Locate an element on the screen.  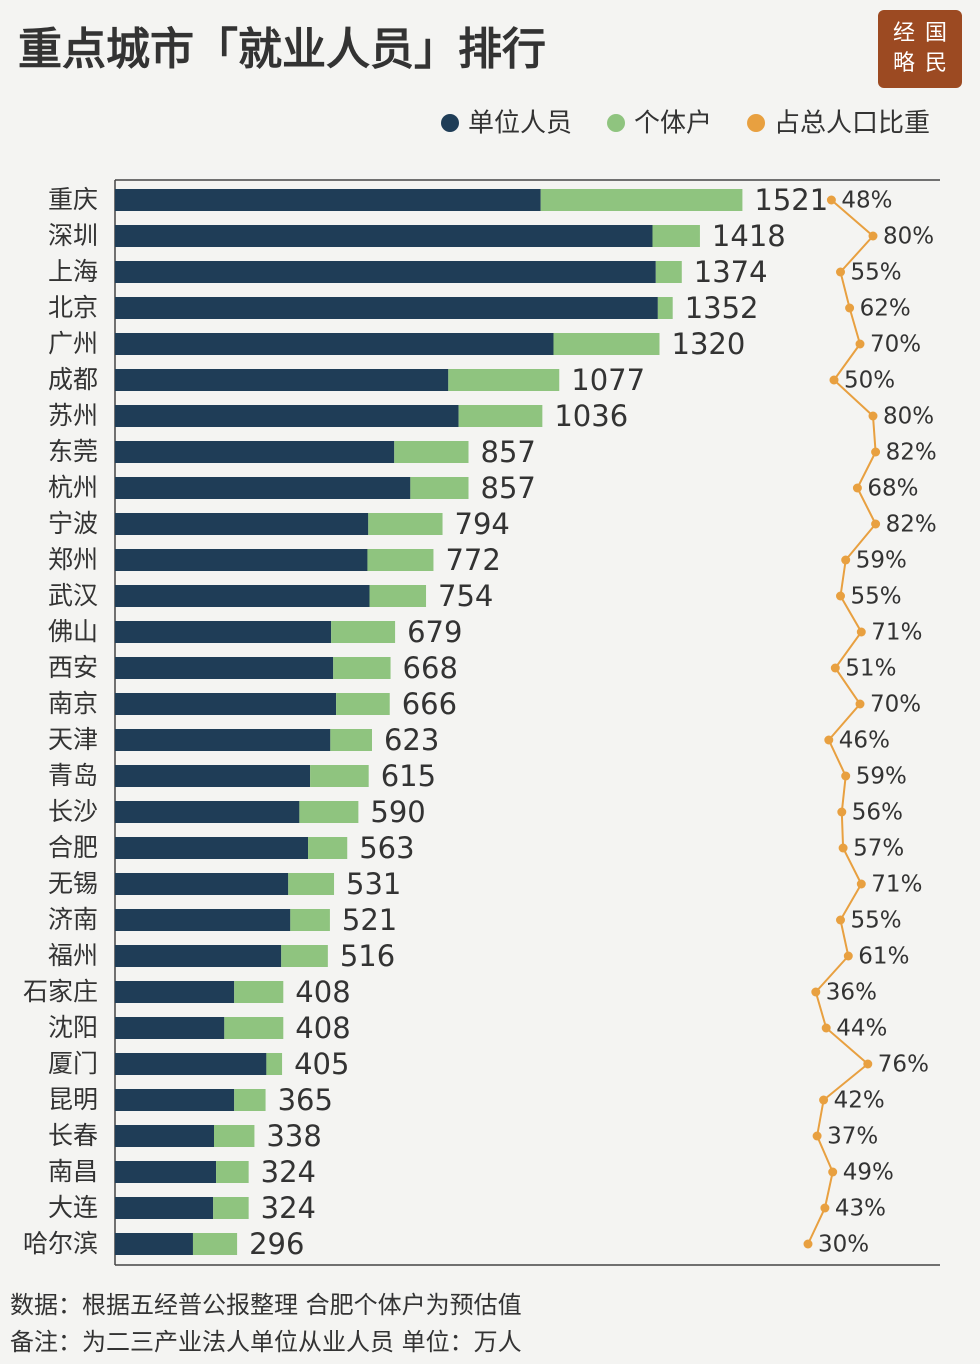
y-tick-label: 无锡 is located at coordinates (73, 883).